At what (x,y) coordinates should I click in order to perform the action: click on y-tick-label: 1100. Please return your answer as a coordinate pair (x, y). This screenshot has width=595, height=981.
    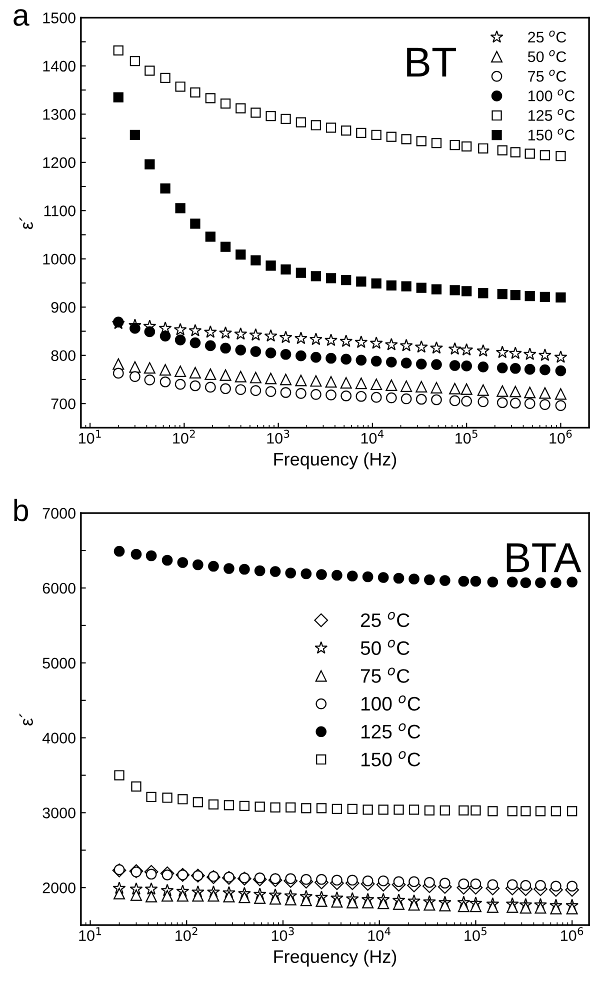
    Looking at the image, I should click on (60, 210).